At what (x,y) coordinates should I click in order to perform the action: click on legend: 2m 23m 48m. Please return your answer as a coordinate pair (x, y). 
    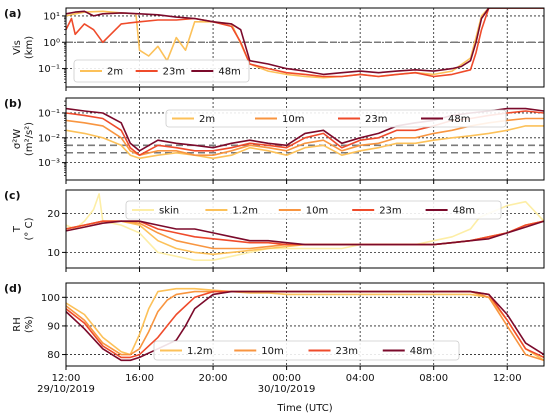
    Looking at the image, I should click on (161, 71).